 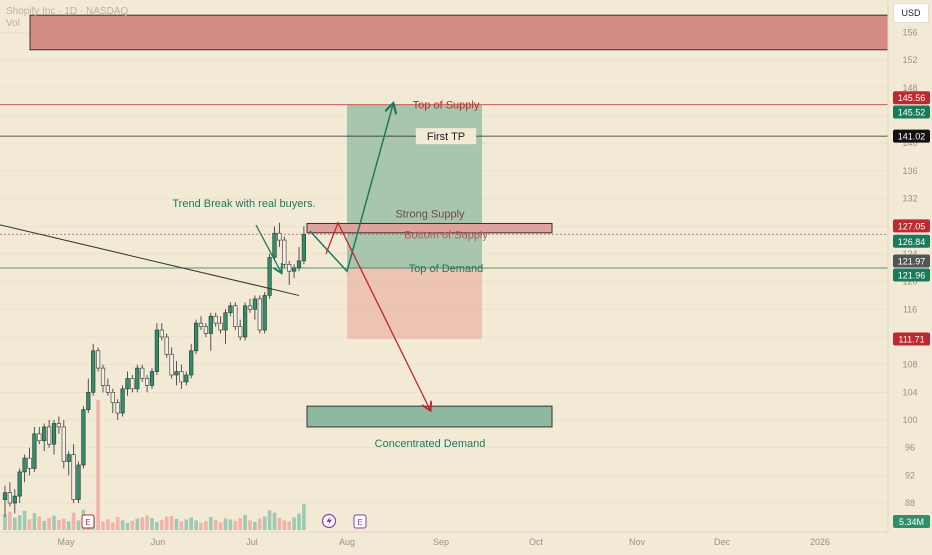 What do you see at coordinates (909, 199) in the screenshot?
I see `y-tick-label: 132` at bounding box center [909, 199].